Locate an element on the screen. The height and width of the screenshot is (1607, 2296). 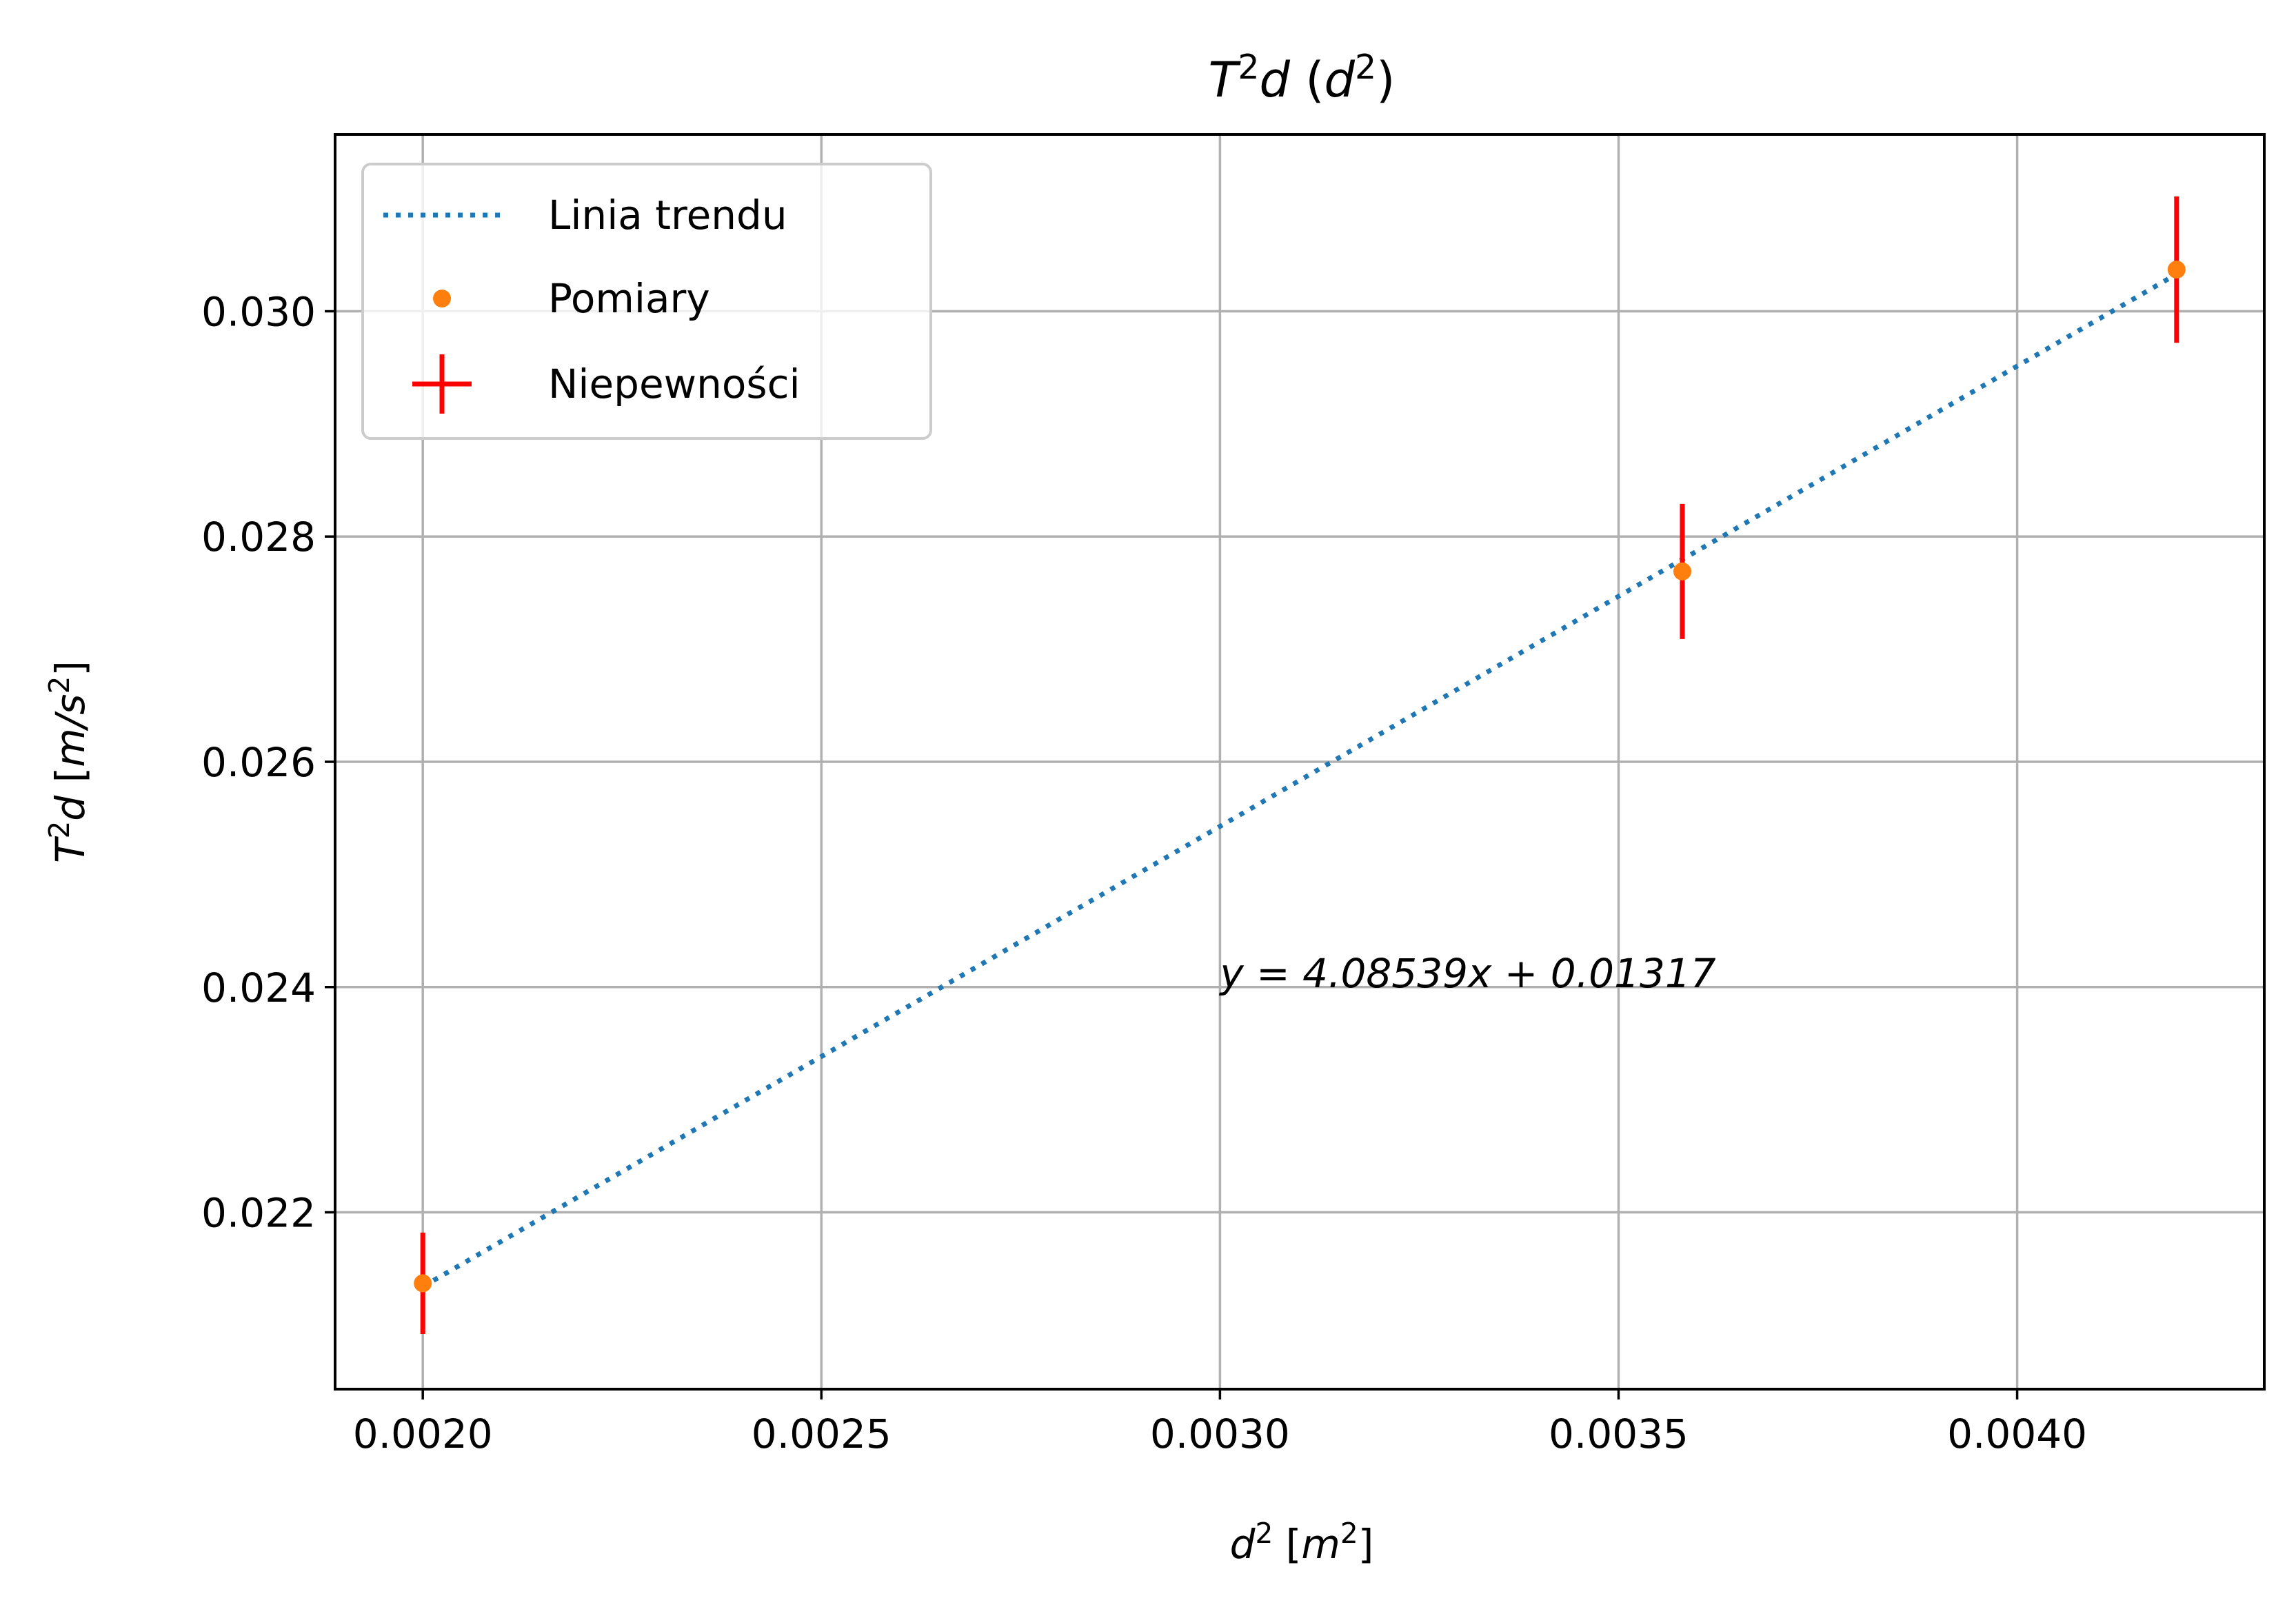
legend-points-label: Pomiary is located at coordinates (629, 299).